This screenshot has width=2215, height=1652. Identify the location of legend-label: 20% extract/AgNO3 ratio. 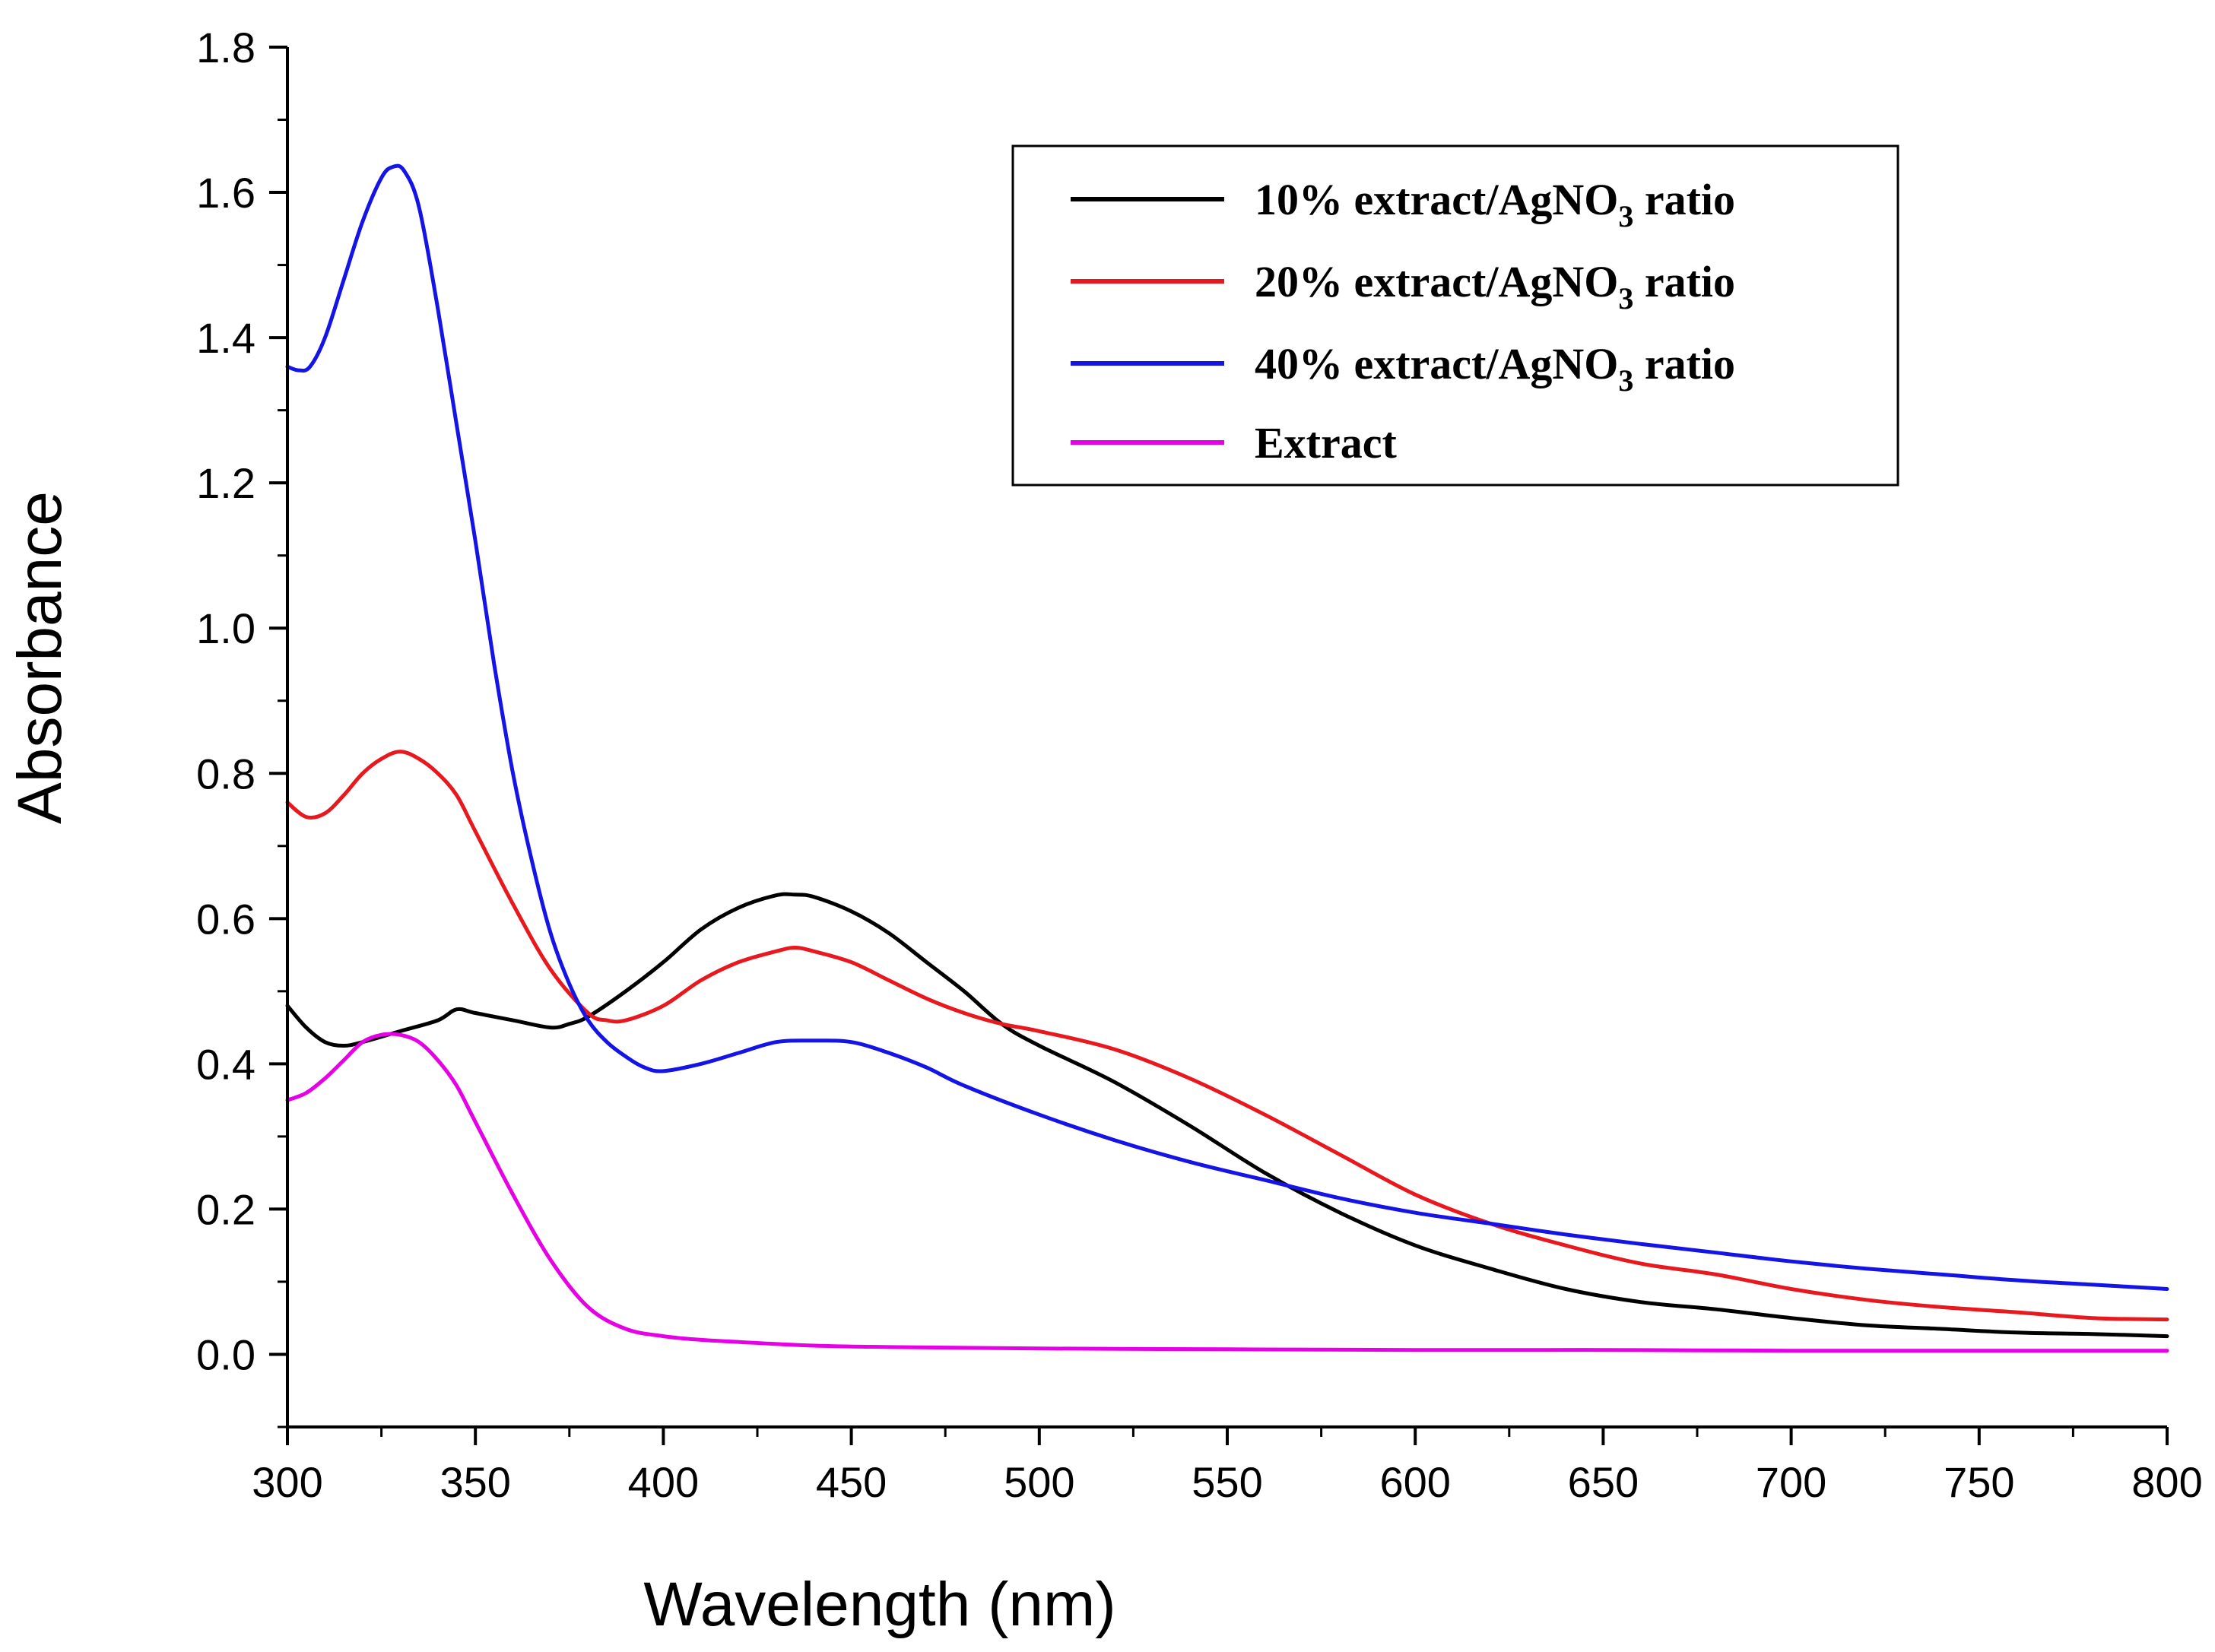
(1495, 286).